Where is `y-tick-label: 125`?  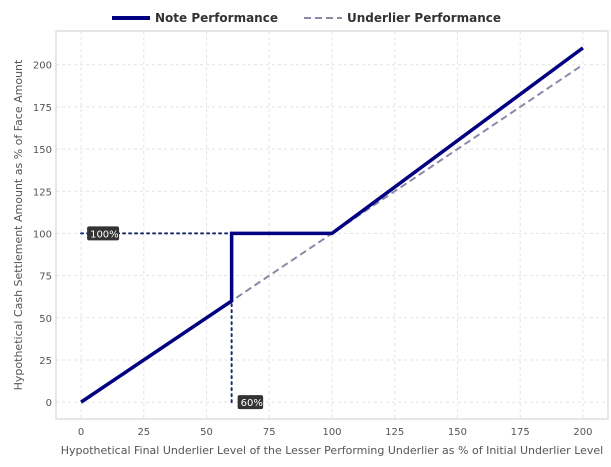 y-tick-label: 125 is located at coordinates (42, 192).